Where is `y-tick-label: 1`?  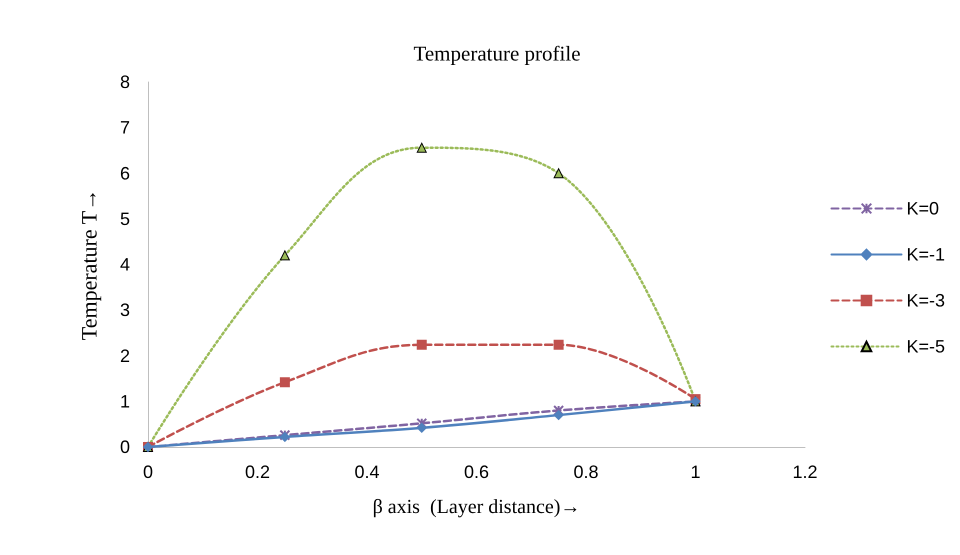
y-tick-label: 1 is located at coordinates (125, 401).